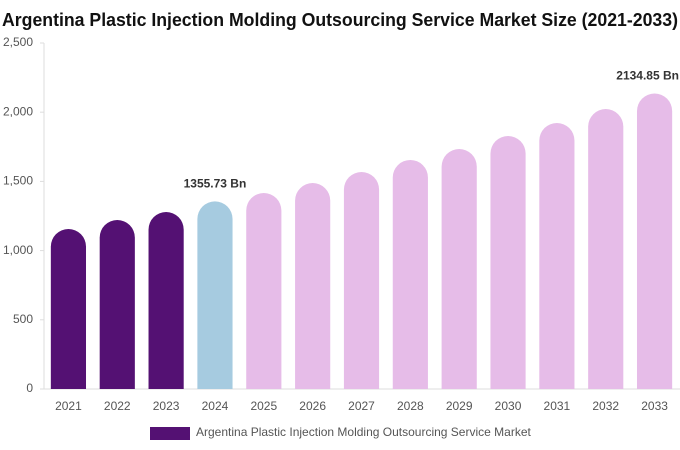  I want to click on y-tick-label: 0, so click(29, 388).